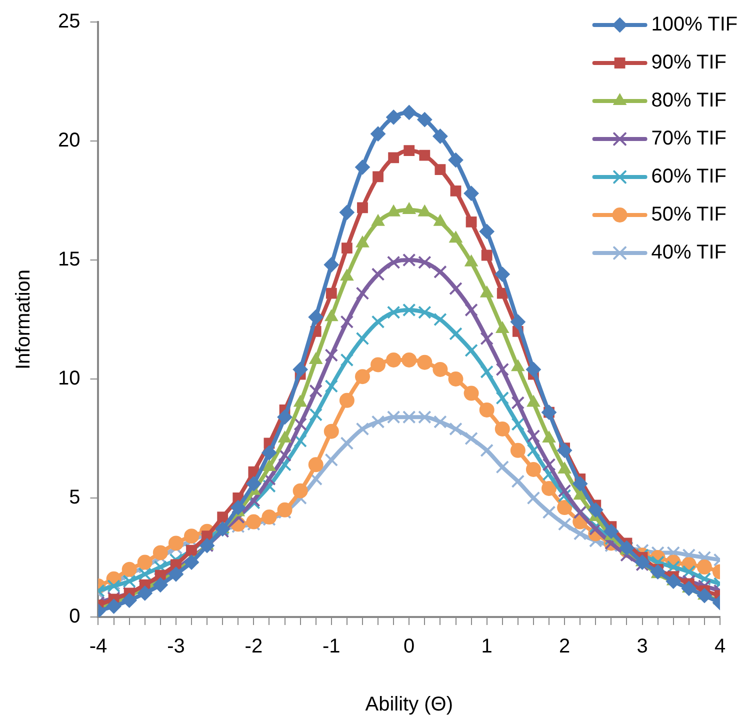  I want to click on x-tick-label: 3, so click(642, 647).